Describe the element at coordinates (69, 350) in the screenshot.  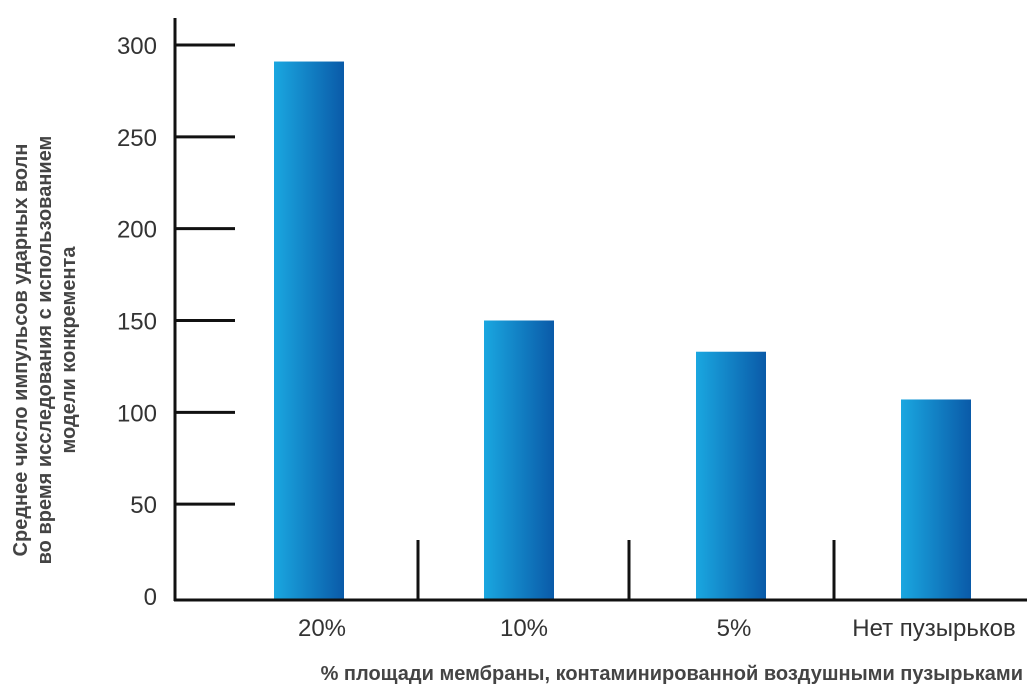
I see `y-axis-title-line-3: модели конкремента` at that location.